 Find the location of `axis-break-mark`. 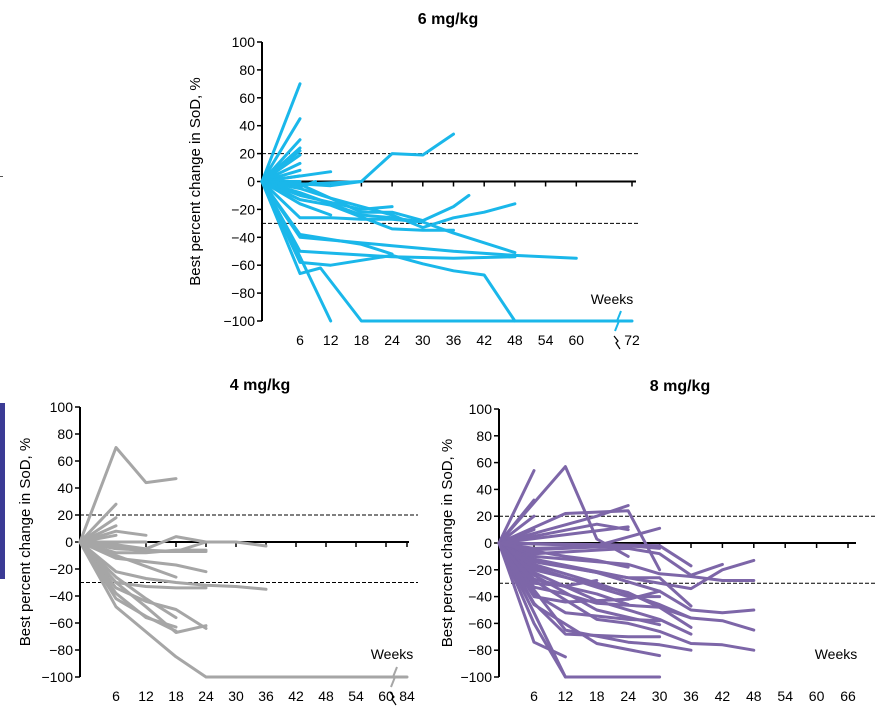

axis-break-mark is located at coordinates (394, 677).